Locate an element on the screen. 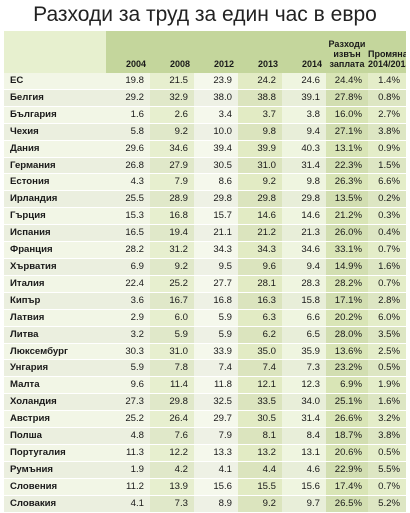  val-2008-cell: 12.2 is located at coordinates (172, 453).